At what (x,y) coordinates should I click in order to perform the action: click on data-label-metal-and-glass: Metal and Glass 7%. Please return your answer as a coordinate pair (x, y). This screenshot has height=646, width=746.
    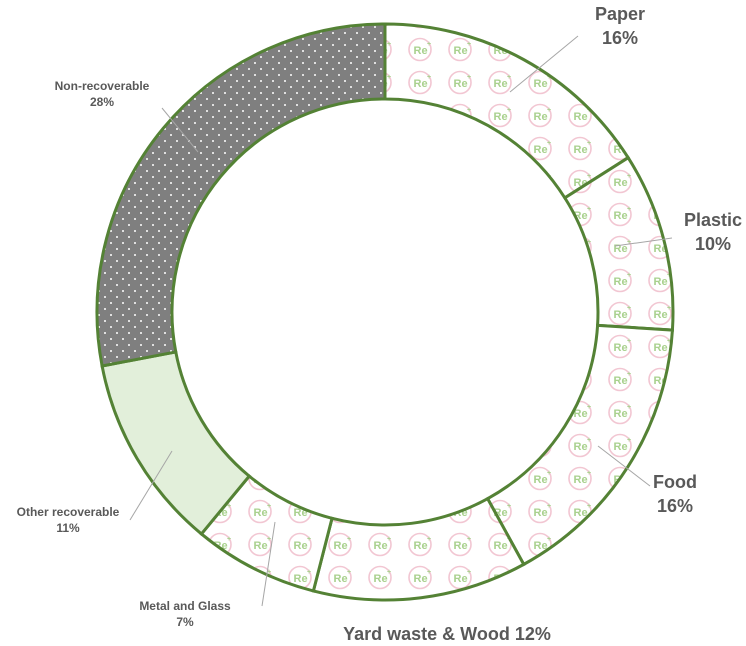
    Looking at the image, I should click on (185, 614).